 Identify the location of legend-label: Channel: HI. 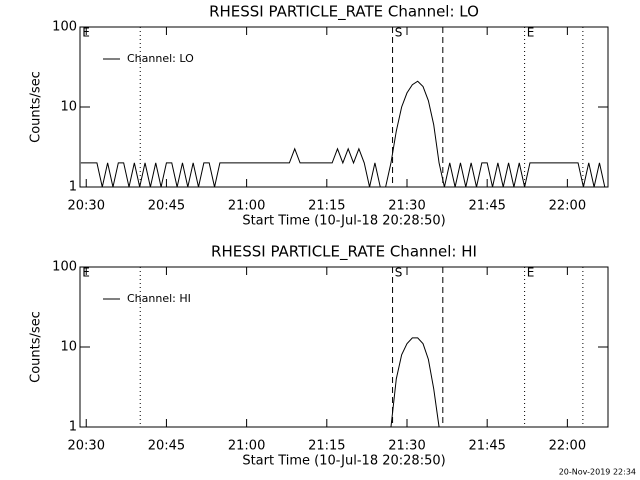
(159, 298).